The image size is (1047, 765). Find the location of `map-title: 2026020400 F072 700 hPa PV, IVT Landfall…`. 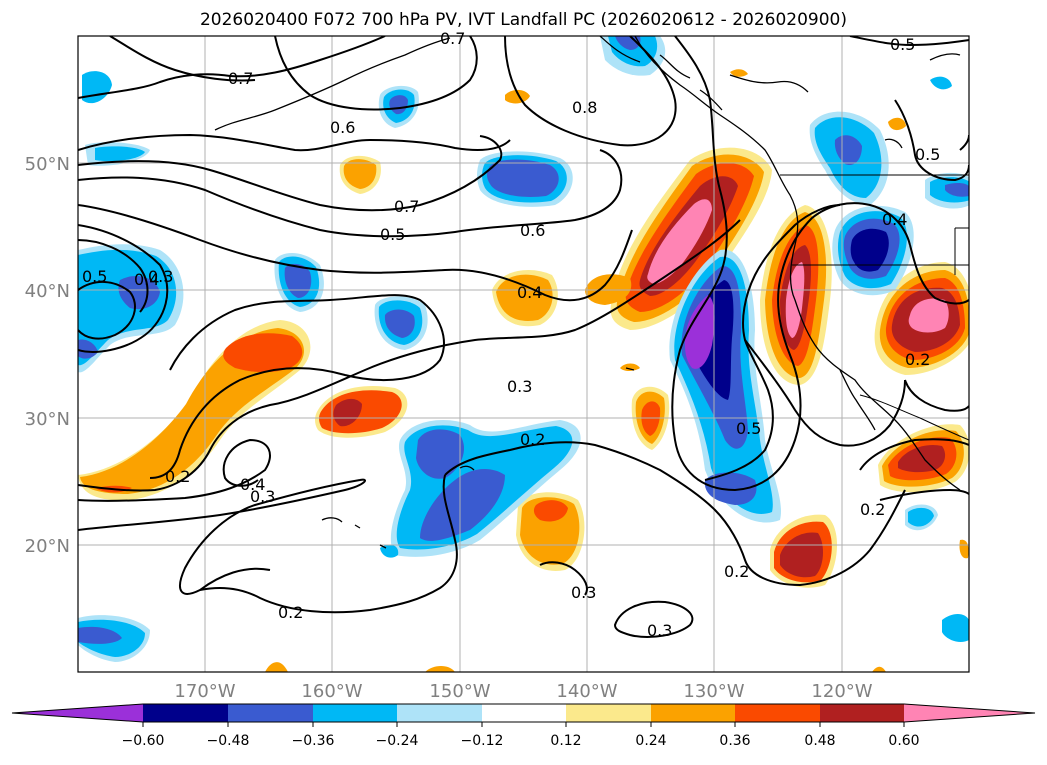

map-title: 2026020400 F072 700 hPa PV, IVT Landfall… is located at coordinates (523, 20).